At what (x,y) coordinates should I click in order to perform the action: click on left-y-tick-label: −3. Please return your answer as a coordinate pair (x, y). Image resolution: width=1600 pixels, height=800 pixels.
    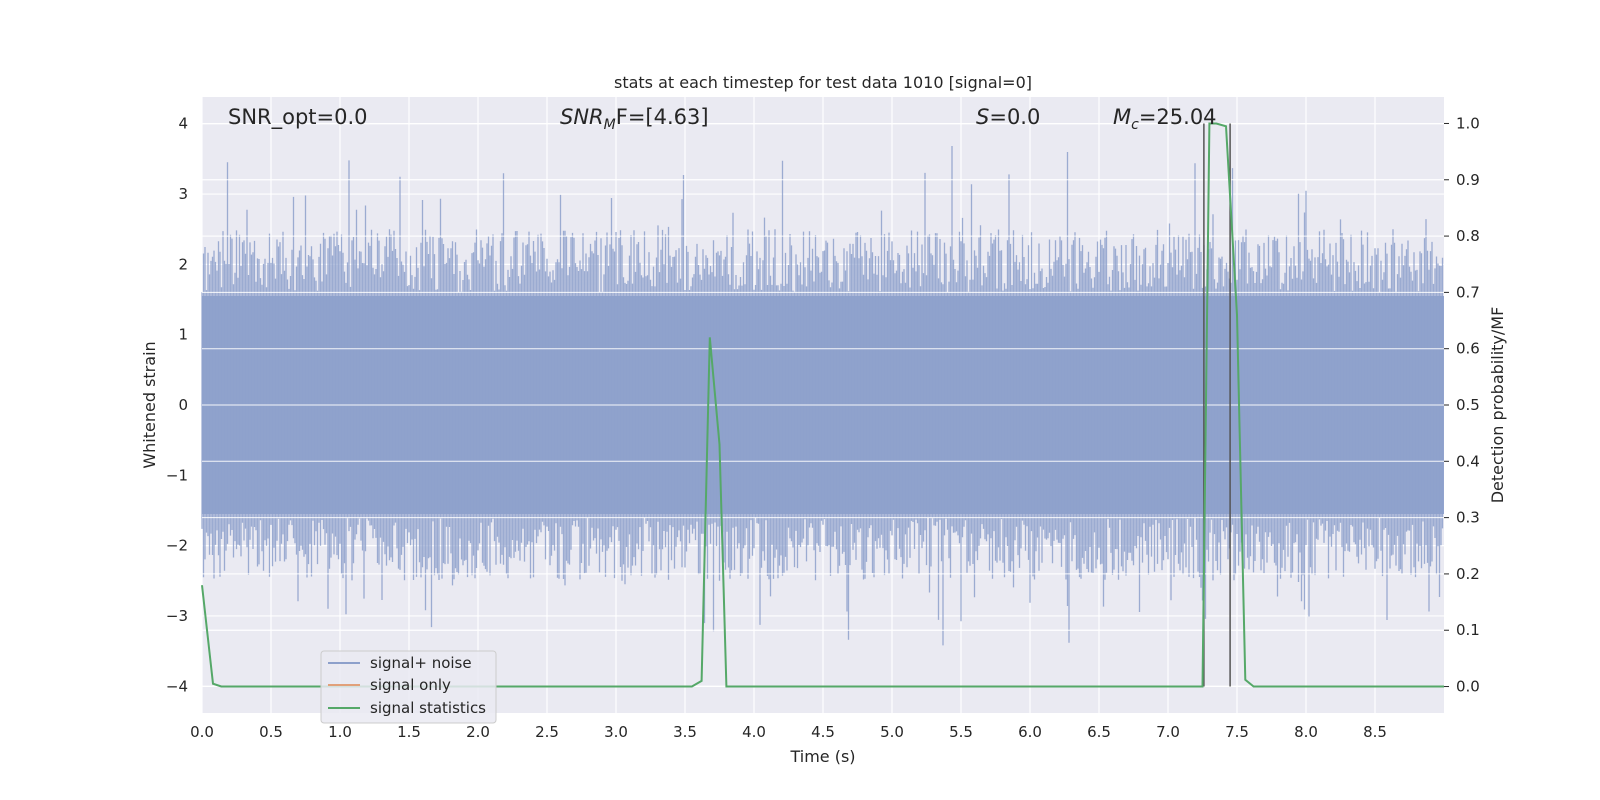
    Looking at the image, I should click on (177, 616).